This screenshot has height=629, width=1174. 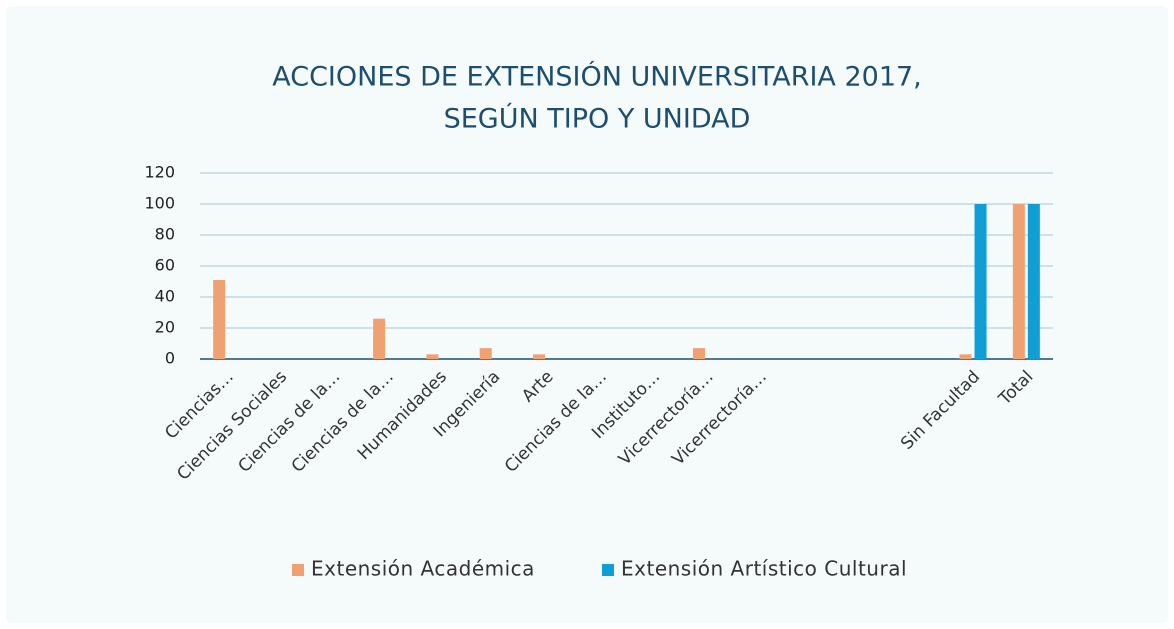 I want to click on y-tick-label: 0, so click(x=170, y=358).